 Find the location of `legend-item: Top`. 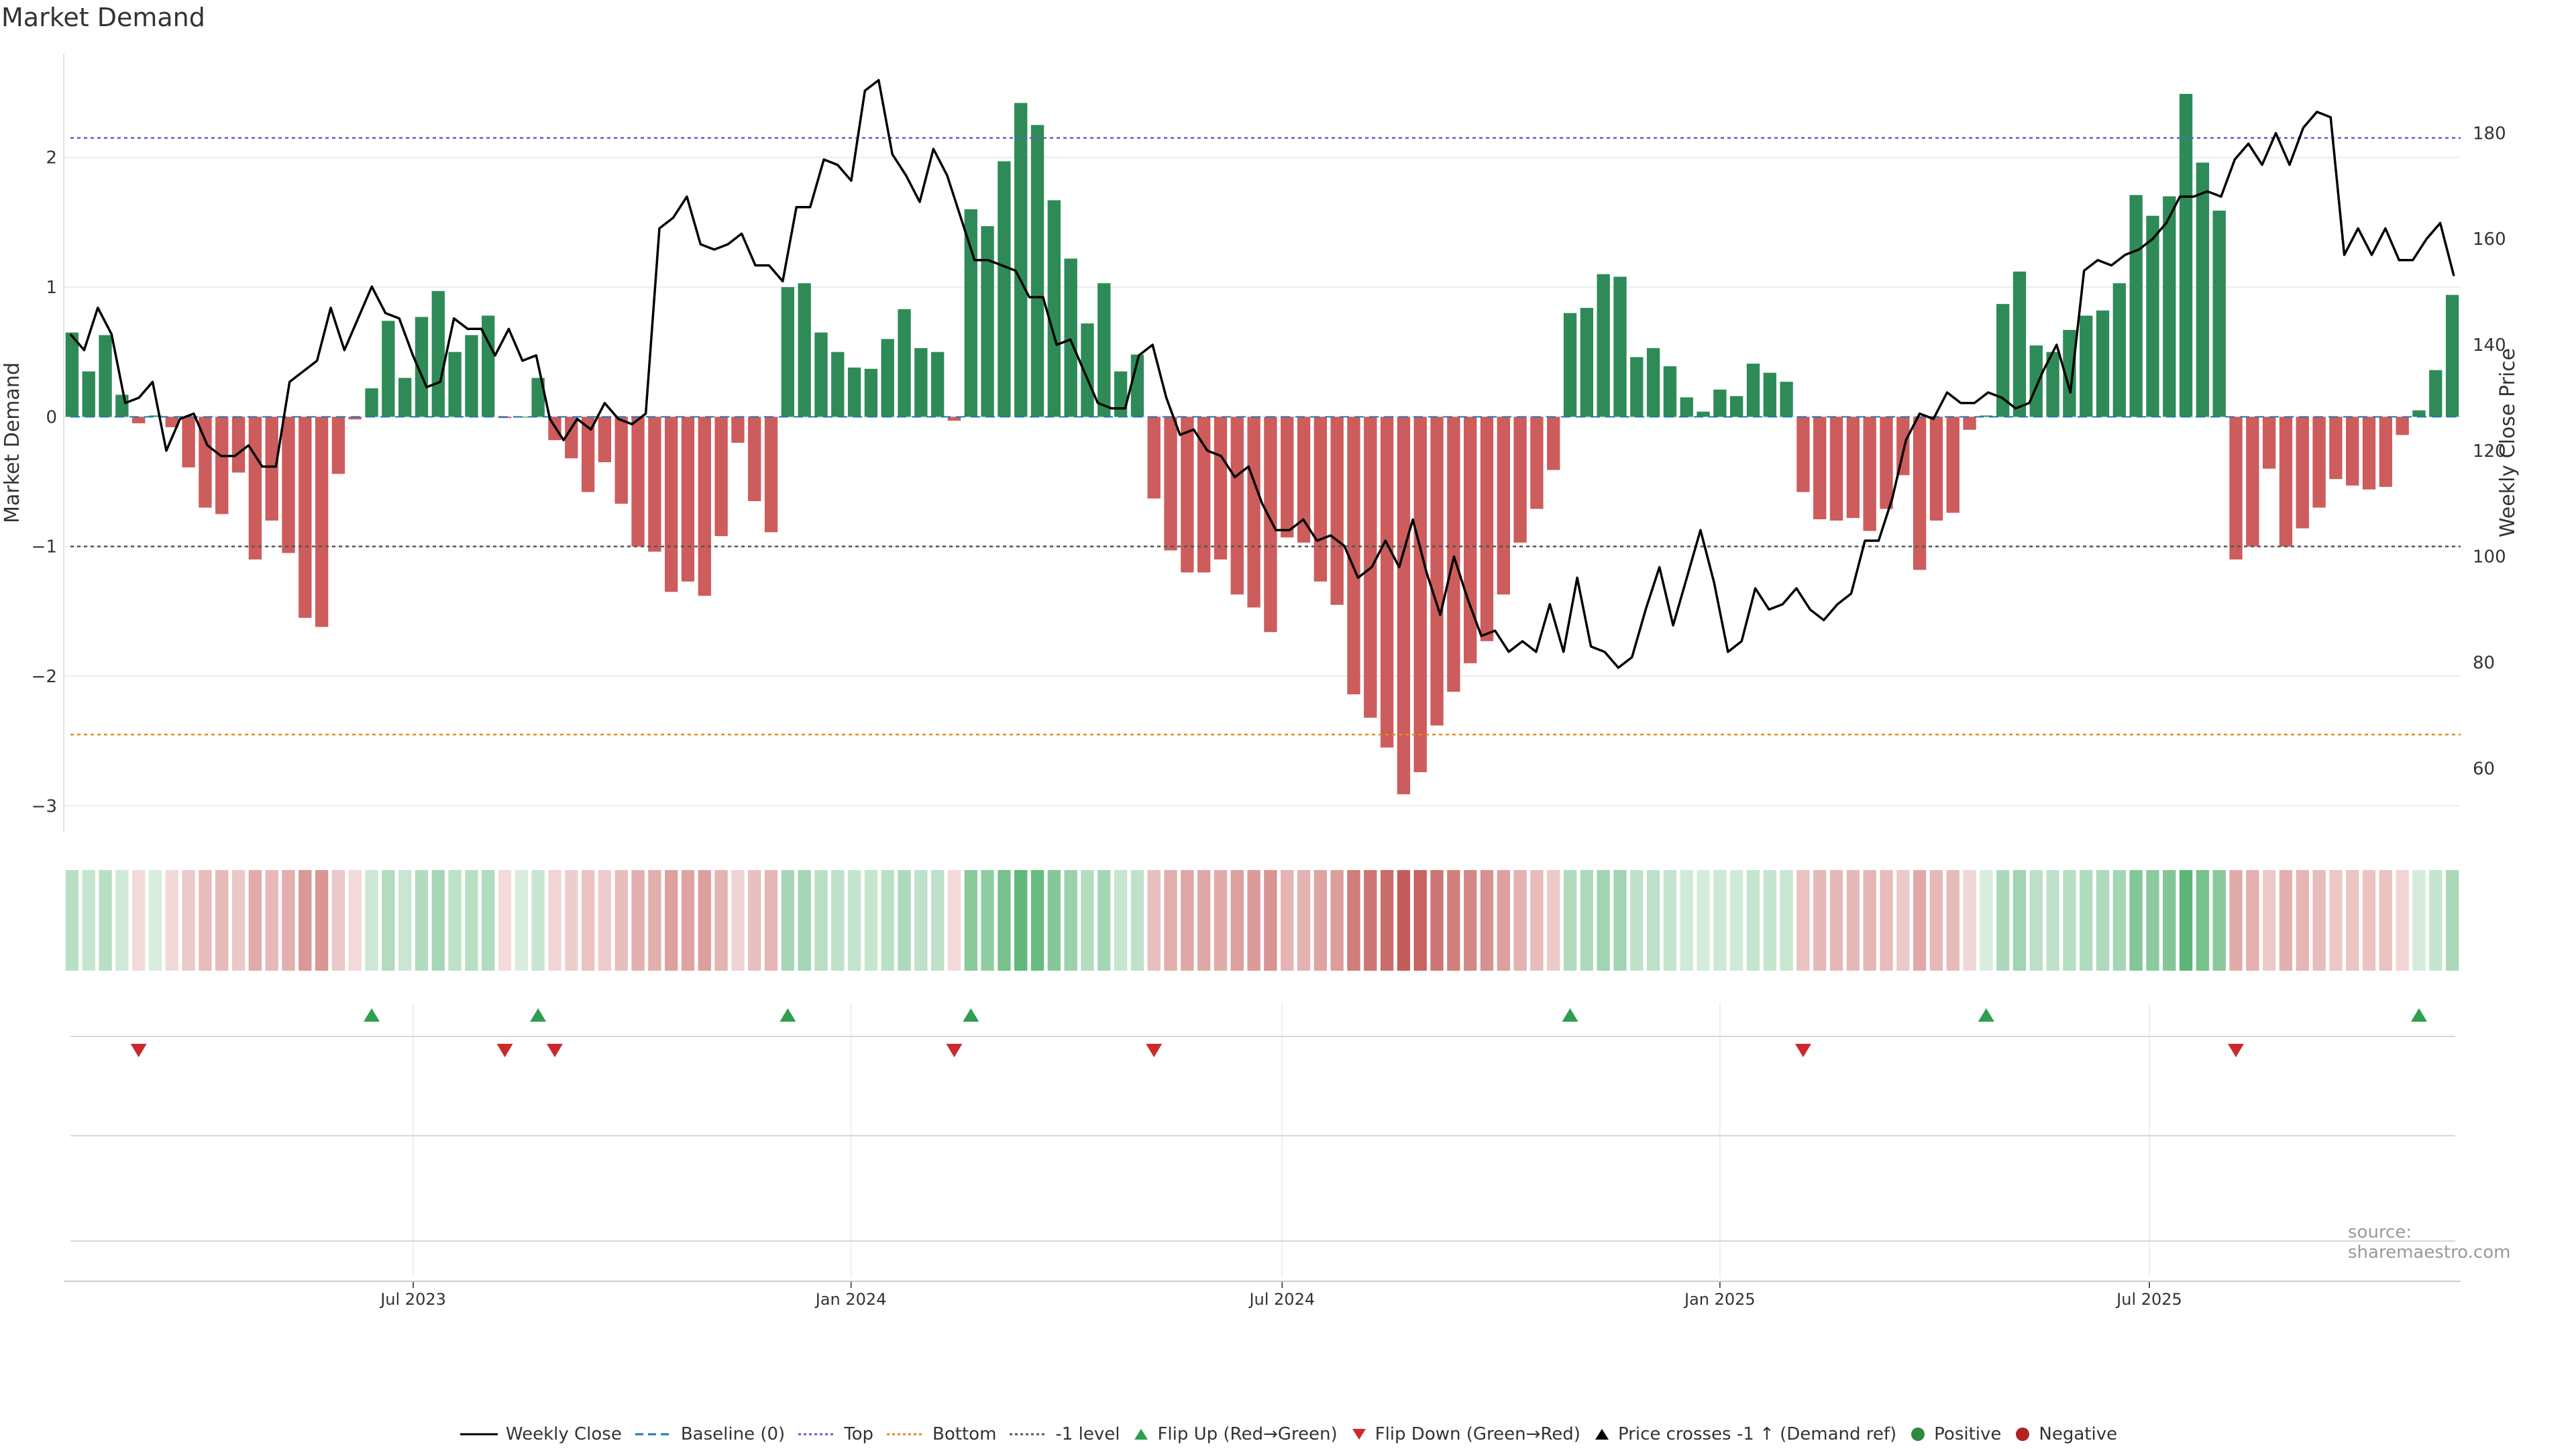

legend-item: Top is located at coordinates (835, 1434).